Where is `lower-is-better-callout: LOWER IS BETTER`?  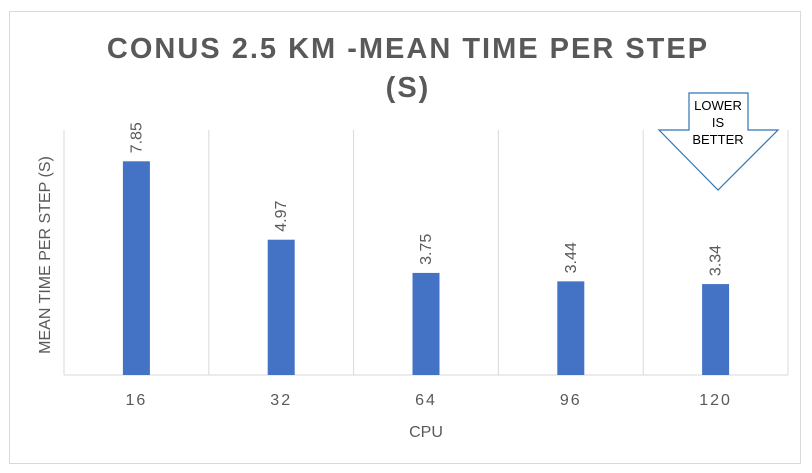 lower-is-better-callout: LOWER IS BETTER is located at coordinates (718, 141).